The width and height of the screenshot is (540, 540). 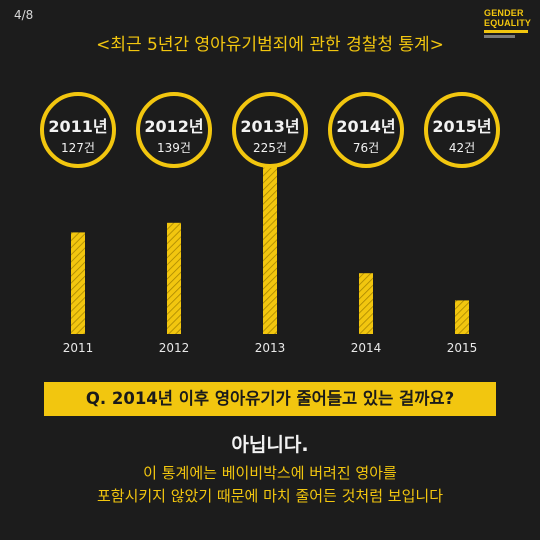 What do you see at coordinates (462, 148) in the screenshot?
I see `bubble-count-label: 42건` at bounding box center [462, 148].